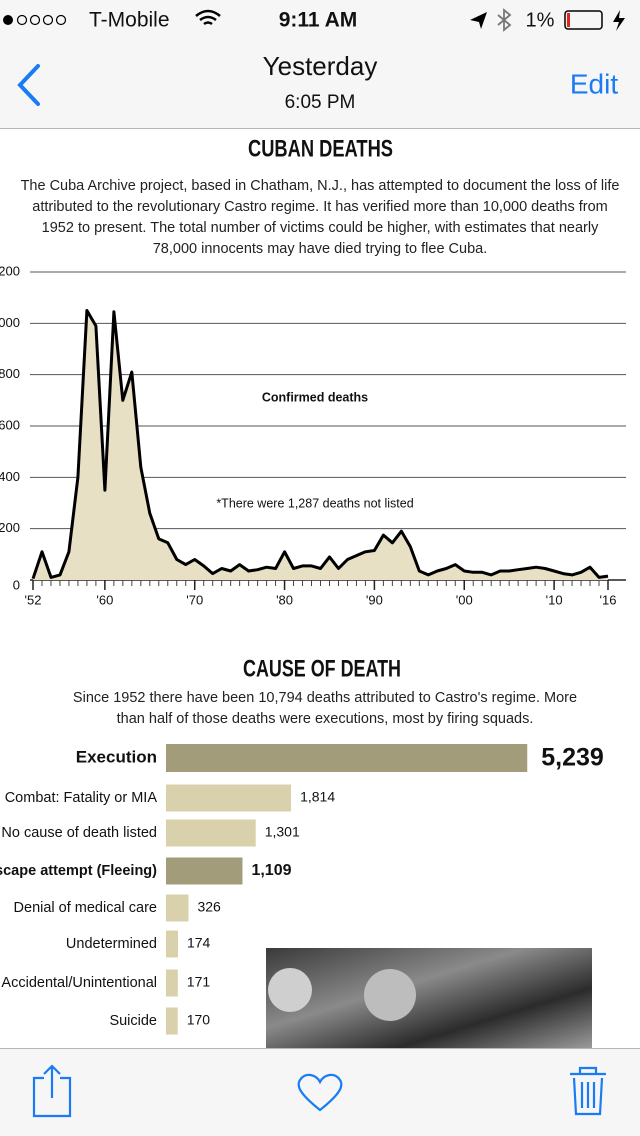 The image size is (640, 1136). Describe the element at coordinates (619, 20) in the screenshot. I see `charging-icon` at that location.